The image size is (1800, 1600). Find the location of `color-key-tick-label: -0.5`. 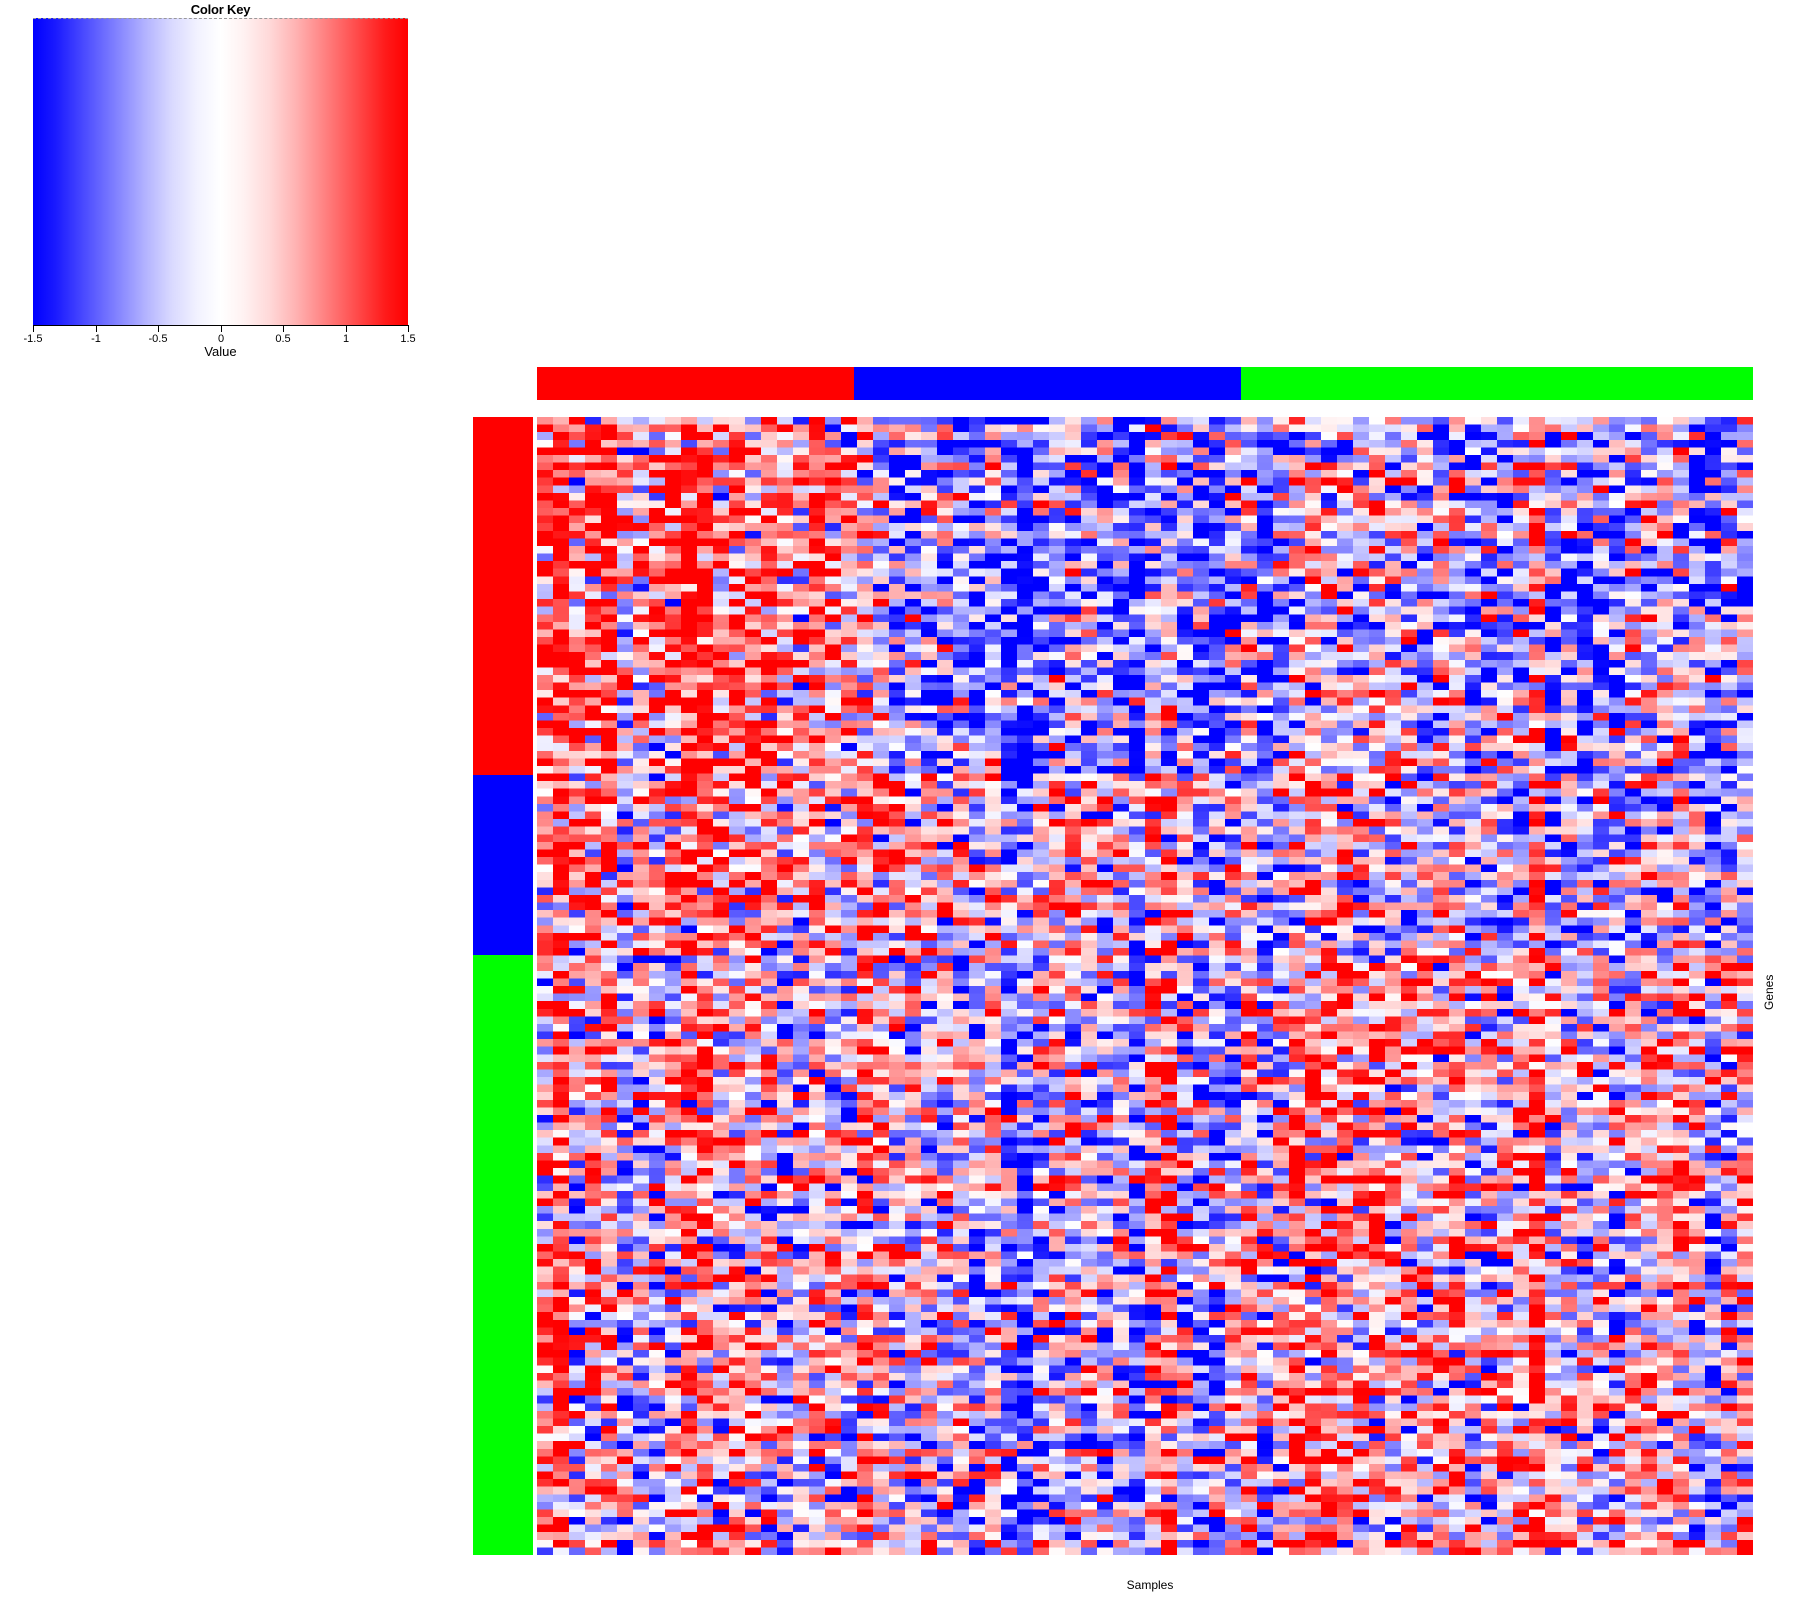

color-key-tick-label: -0.5 is located at coordinates (158, 339).